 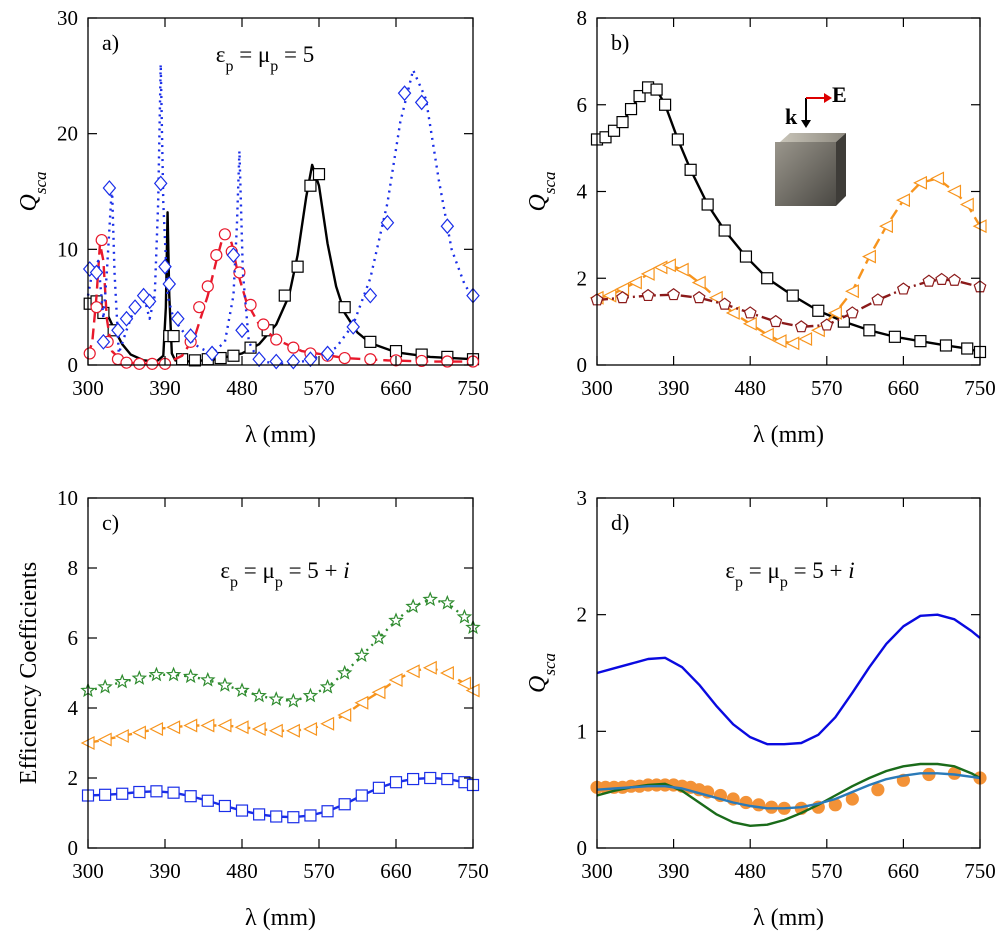 I want to click on inset-label: k, so click(x=791, y=116).